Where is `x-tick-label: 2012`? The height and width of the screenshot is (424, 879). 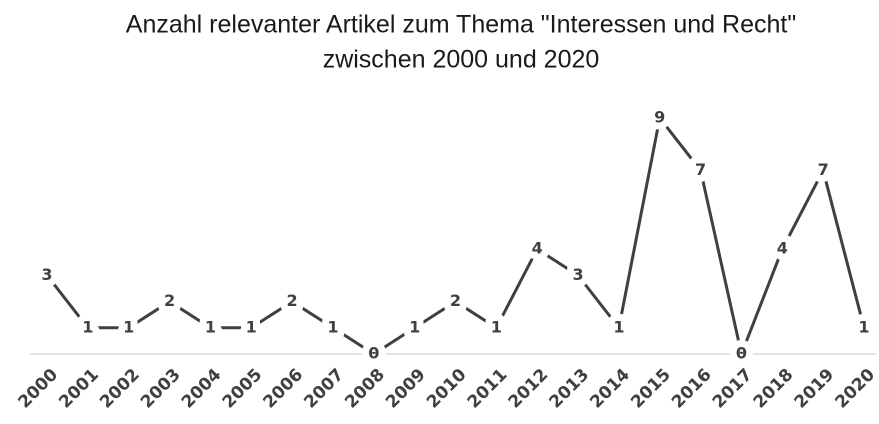
x-tick-label: 2012 is located at coordinates (529, 389).